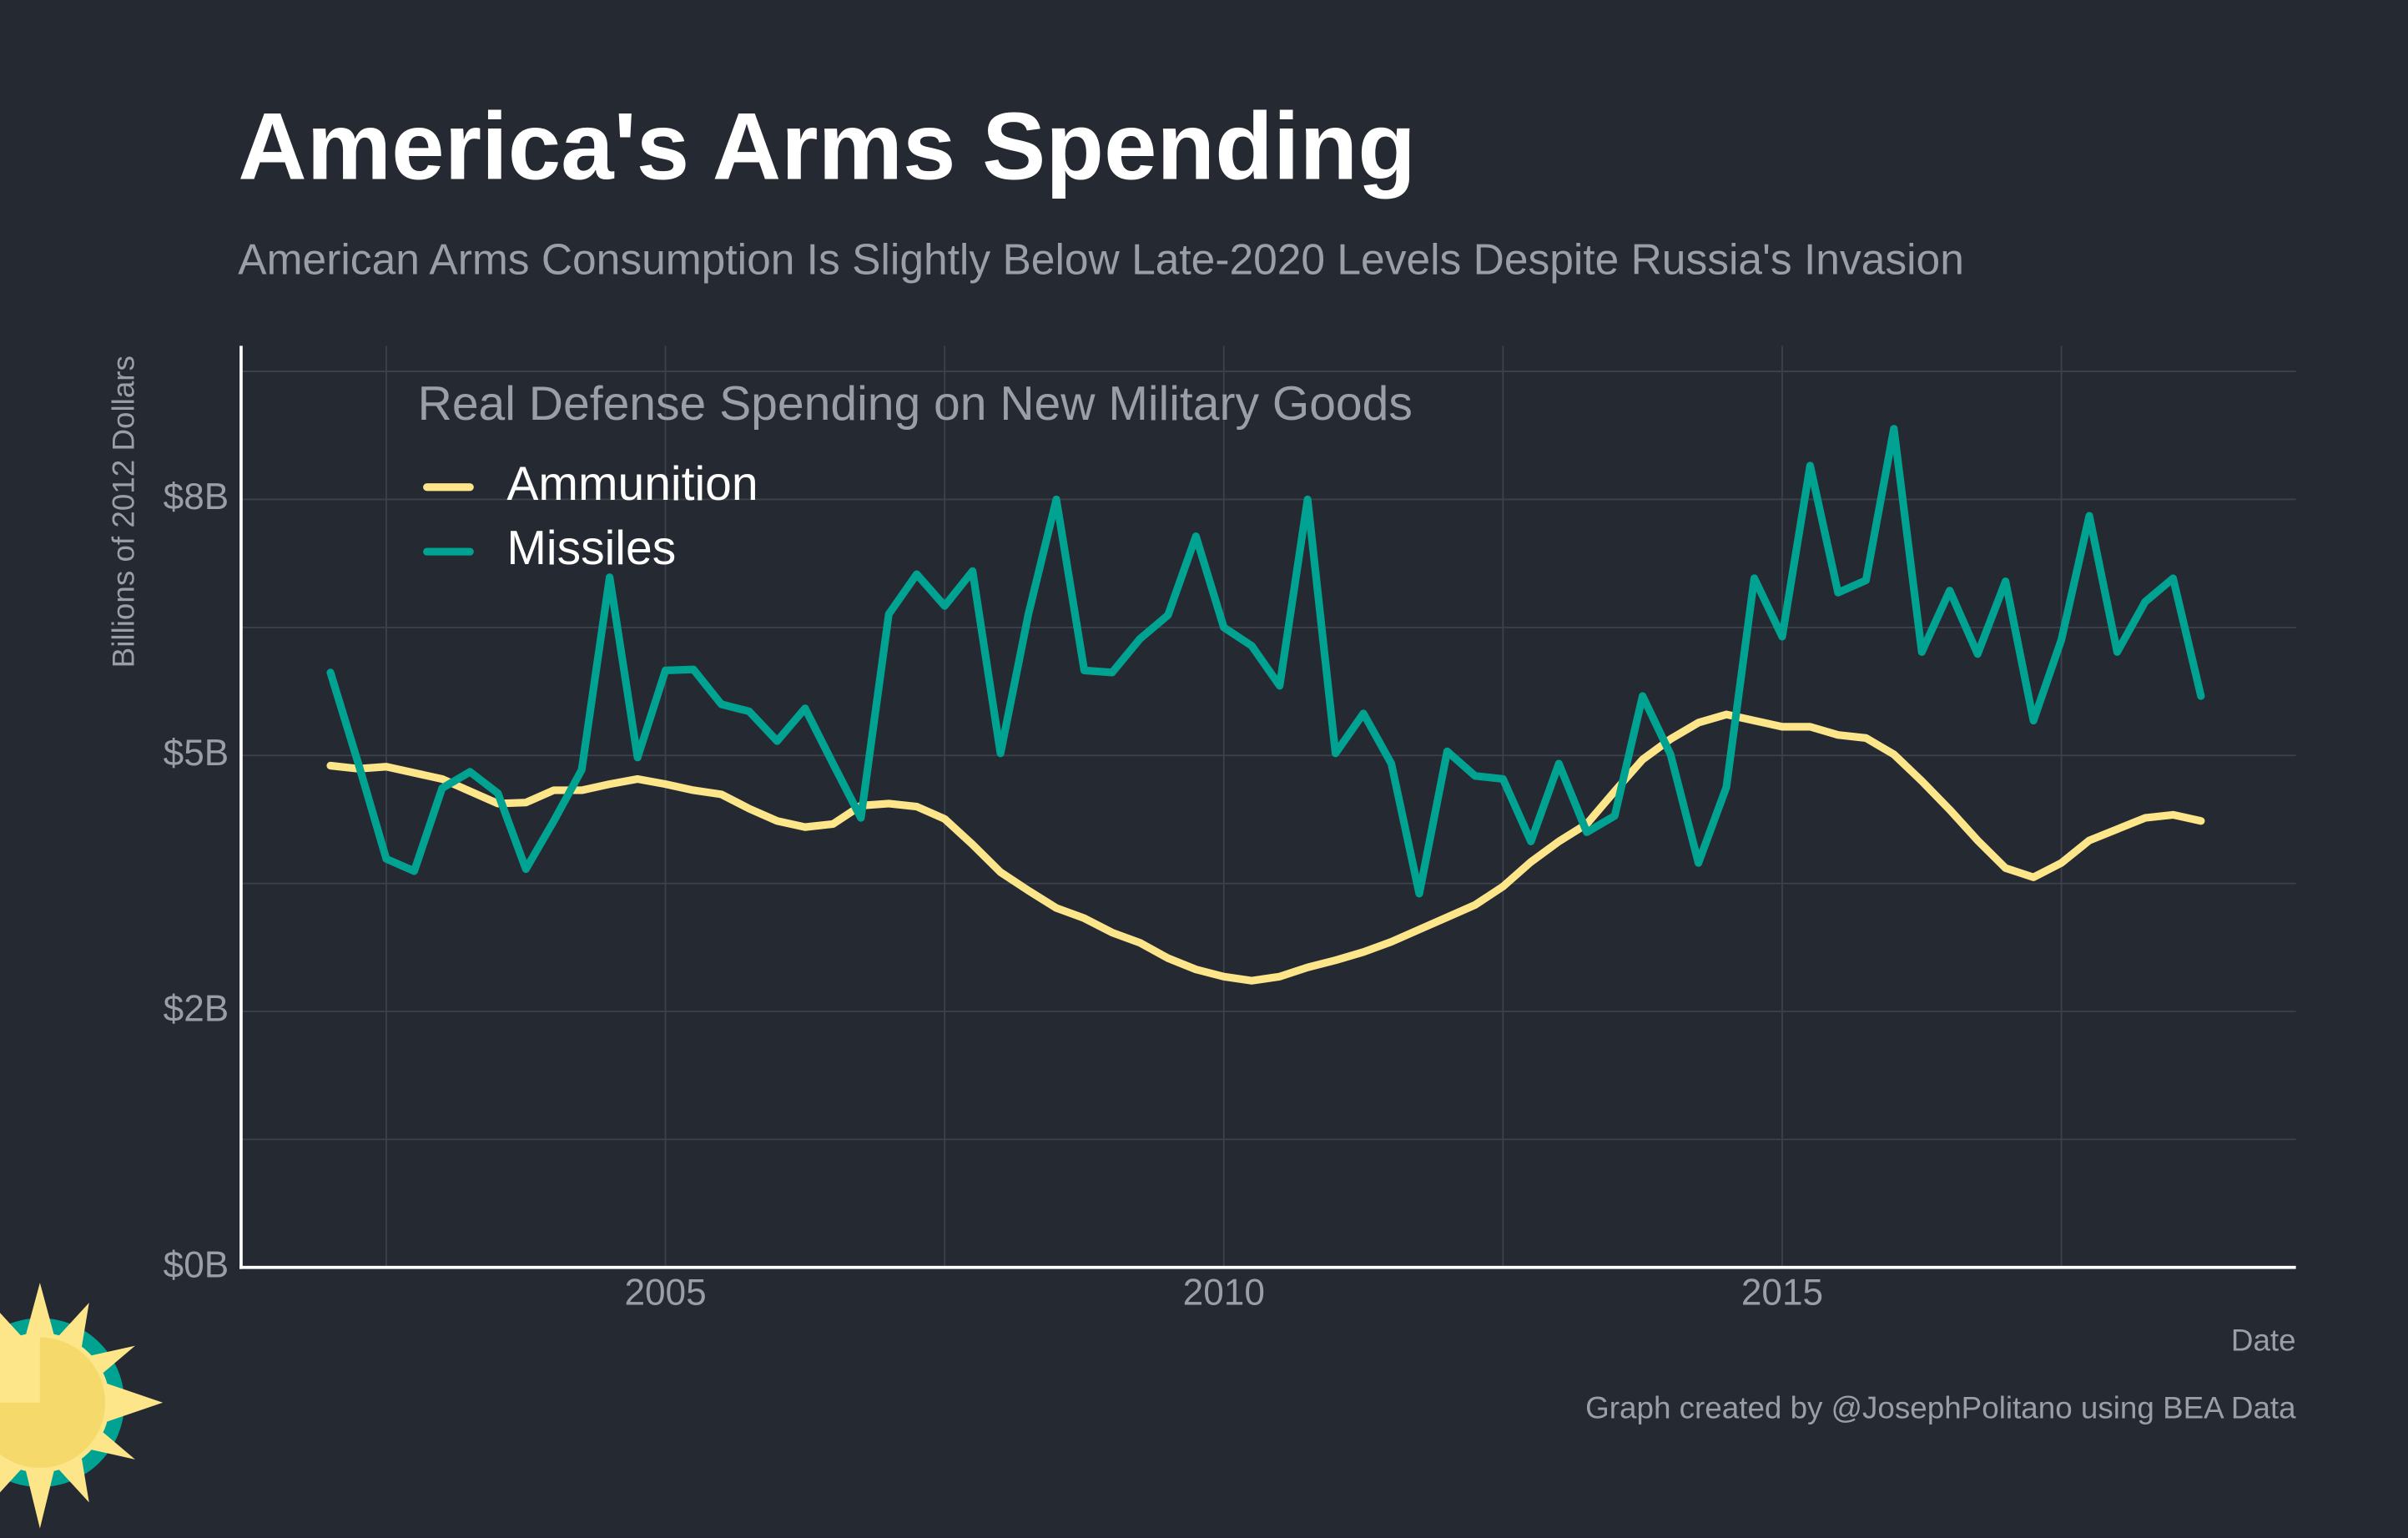 This screenshot has width=2408, height=1538. Describe the element at coordinates (1782, 1293) in the screenshot. I see `x-tick-label: 2015` at that location.